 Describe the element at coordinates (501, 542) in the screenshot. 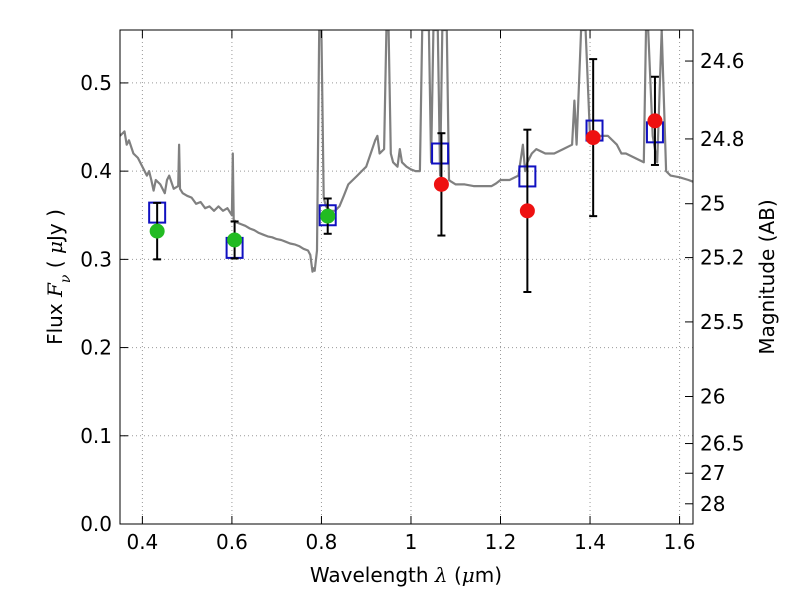

I see `x-tick-label: 1.2` at that location.